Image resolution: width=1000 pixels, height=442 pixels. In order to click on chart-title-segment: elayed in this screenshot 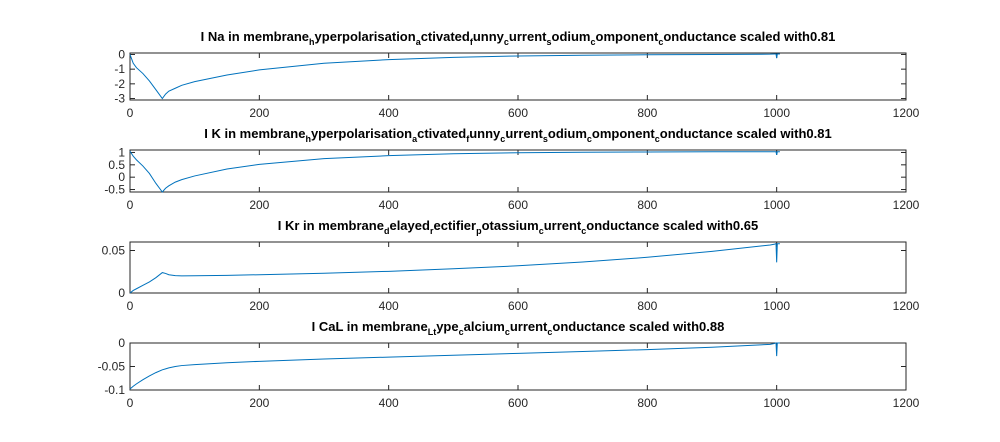, I will do `click(409, 225)`.